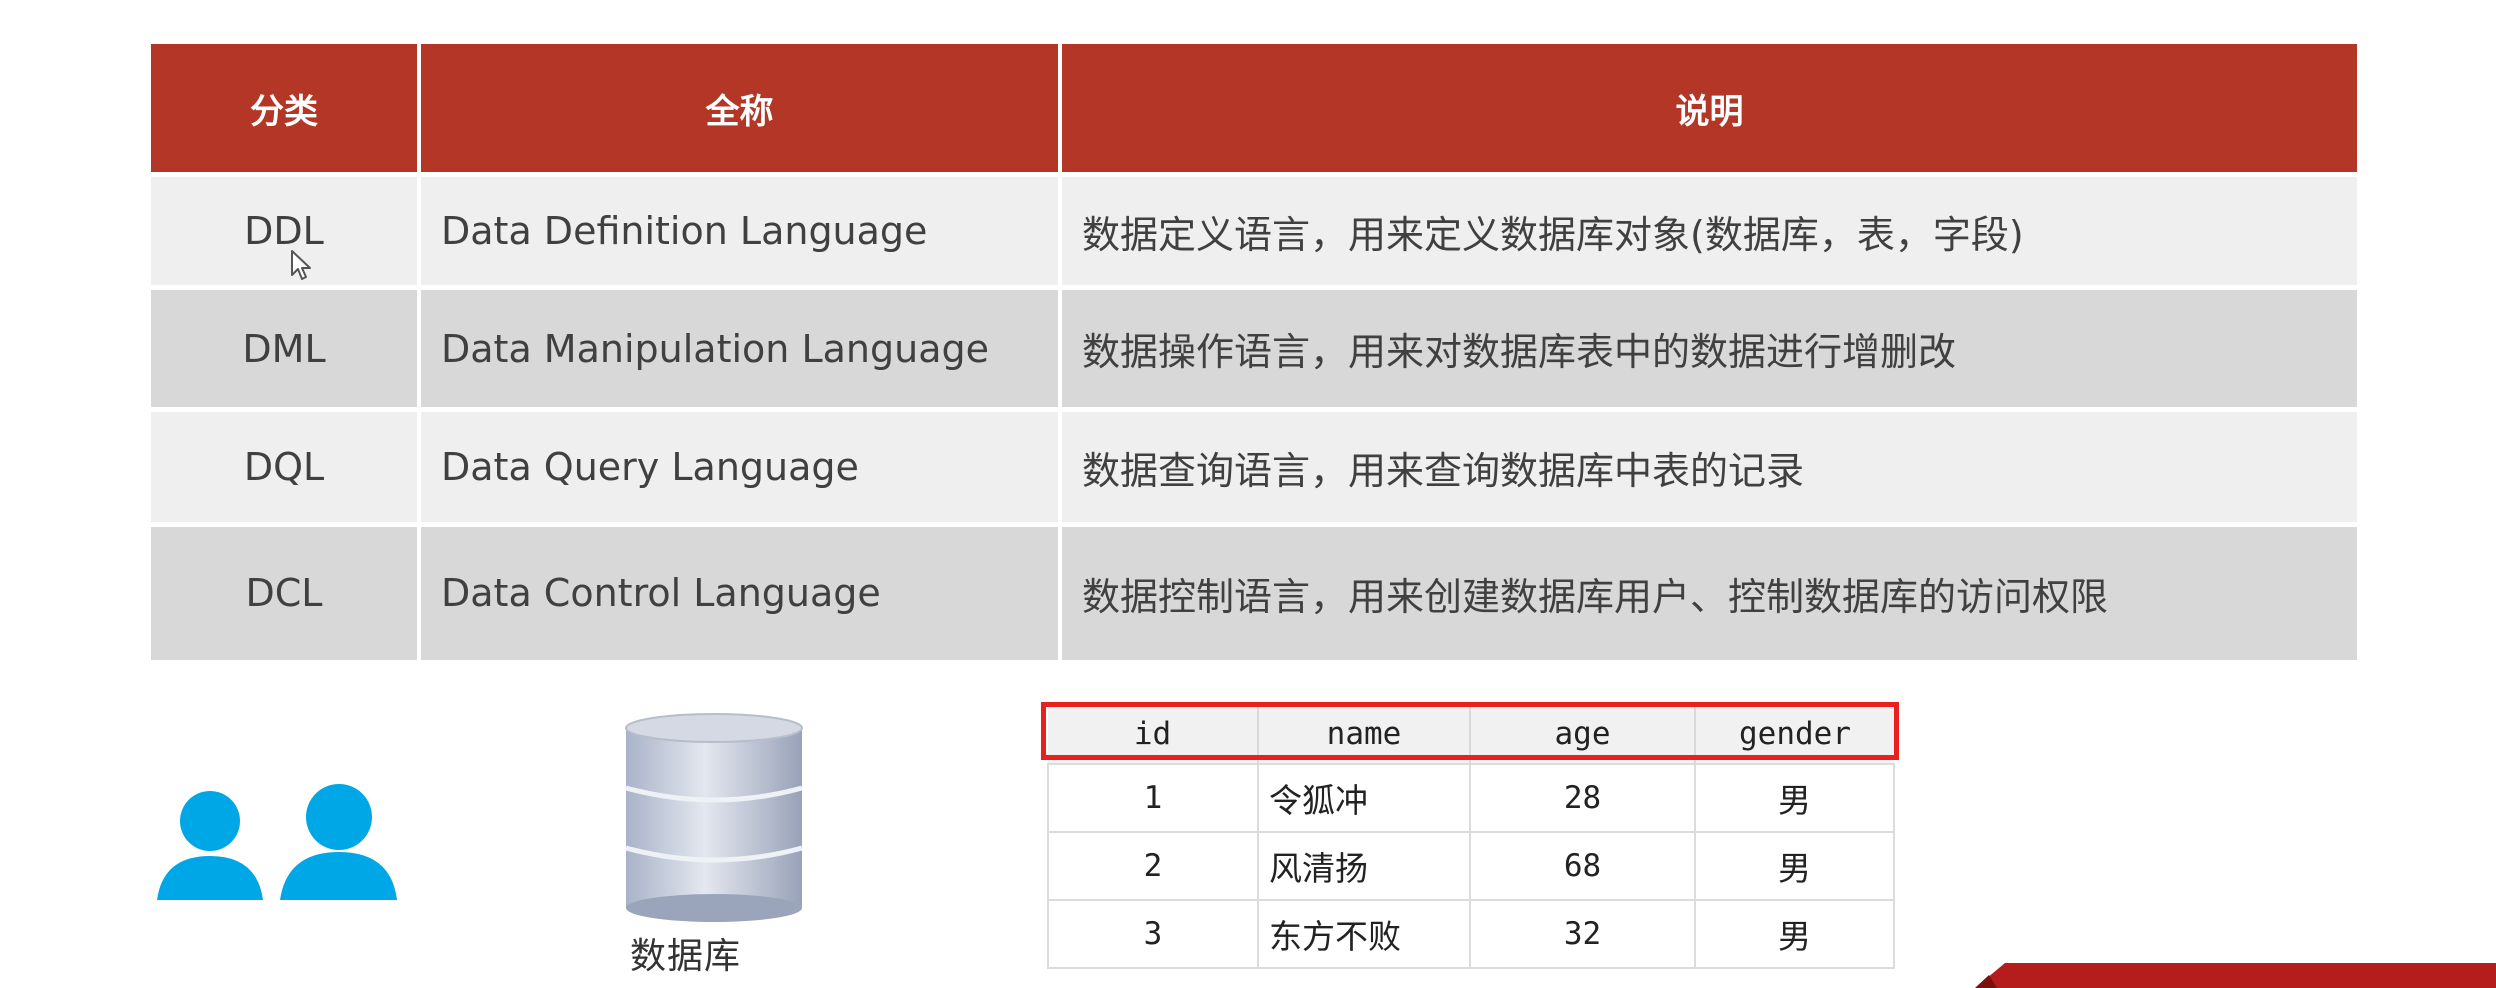 The image size is (2496, 988). What do you see at coordinates (2235, 975) in the screenshot?
I see `corner-banner` at bounding box center [2235, 975].